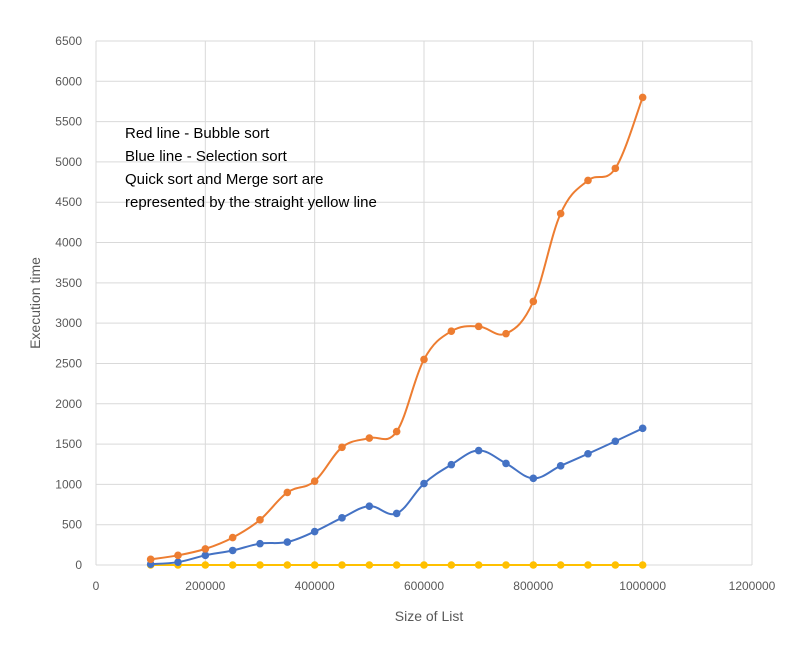 The height and width of the screenshot is (645, 788). What do you see at coordinates (533, 586) in the screenshot?
I see `x-tick-label: 800000` at bounding box center [533, 586].